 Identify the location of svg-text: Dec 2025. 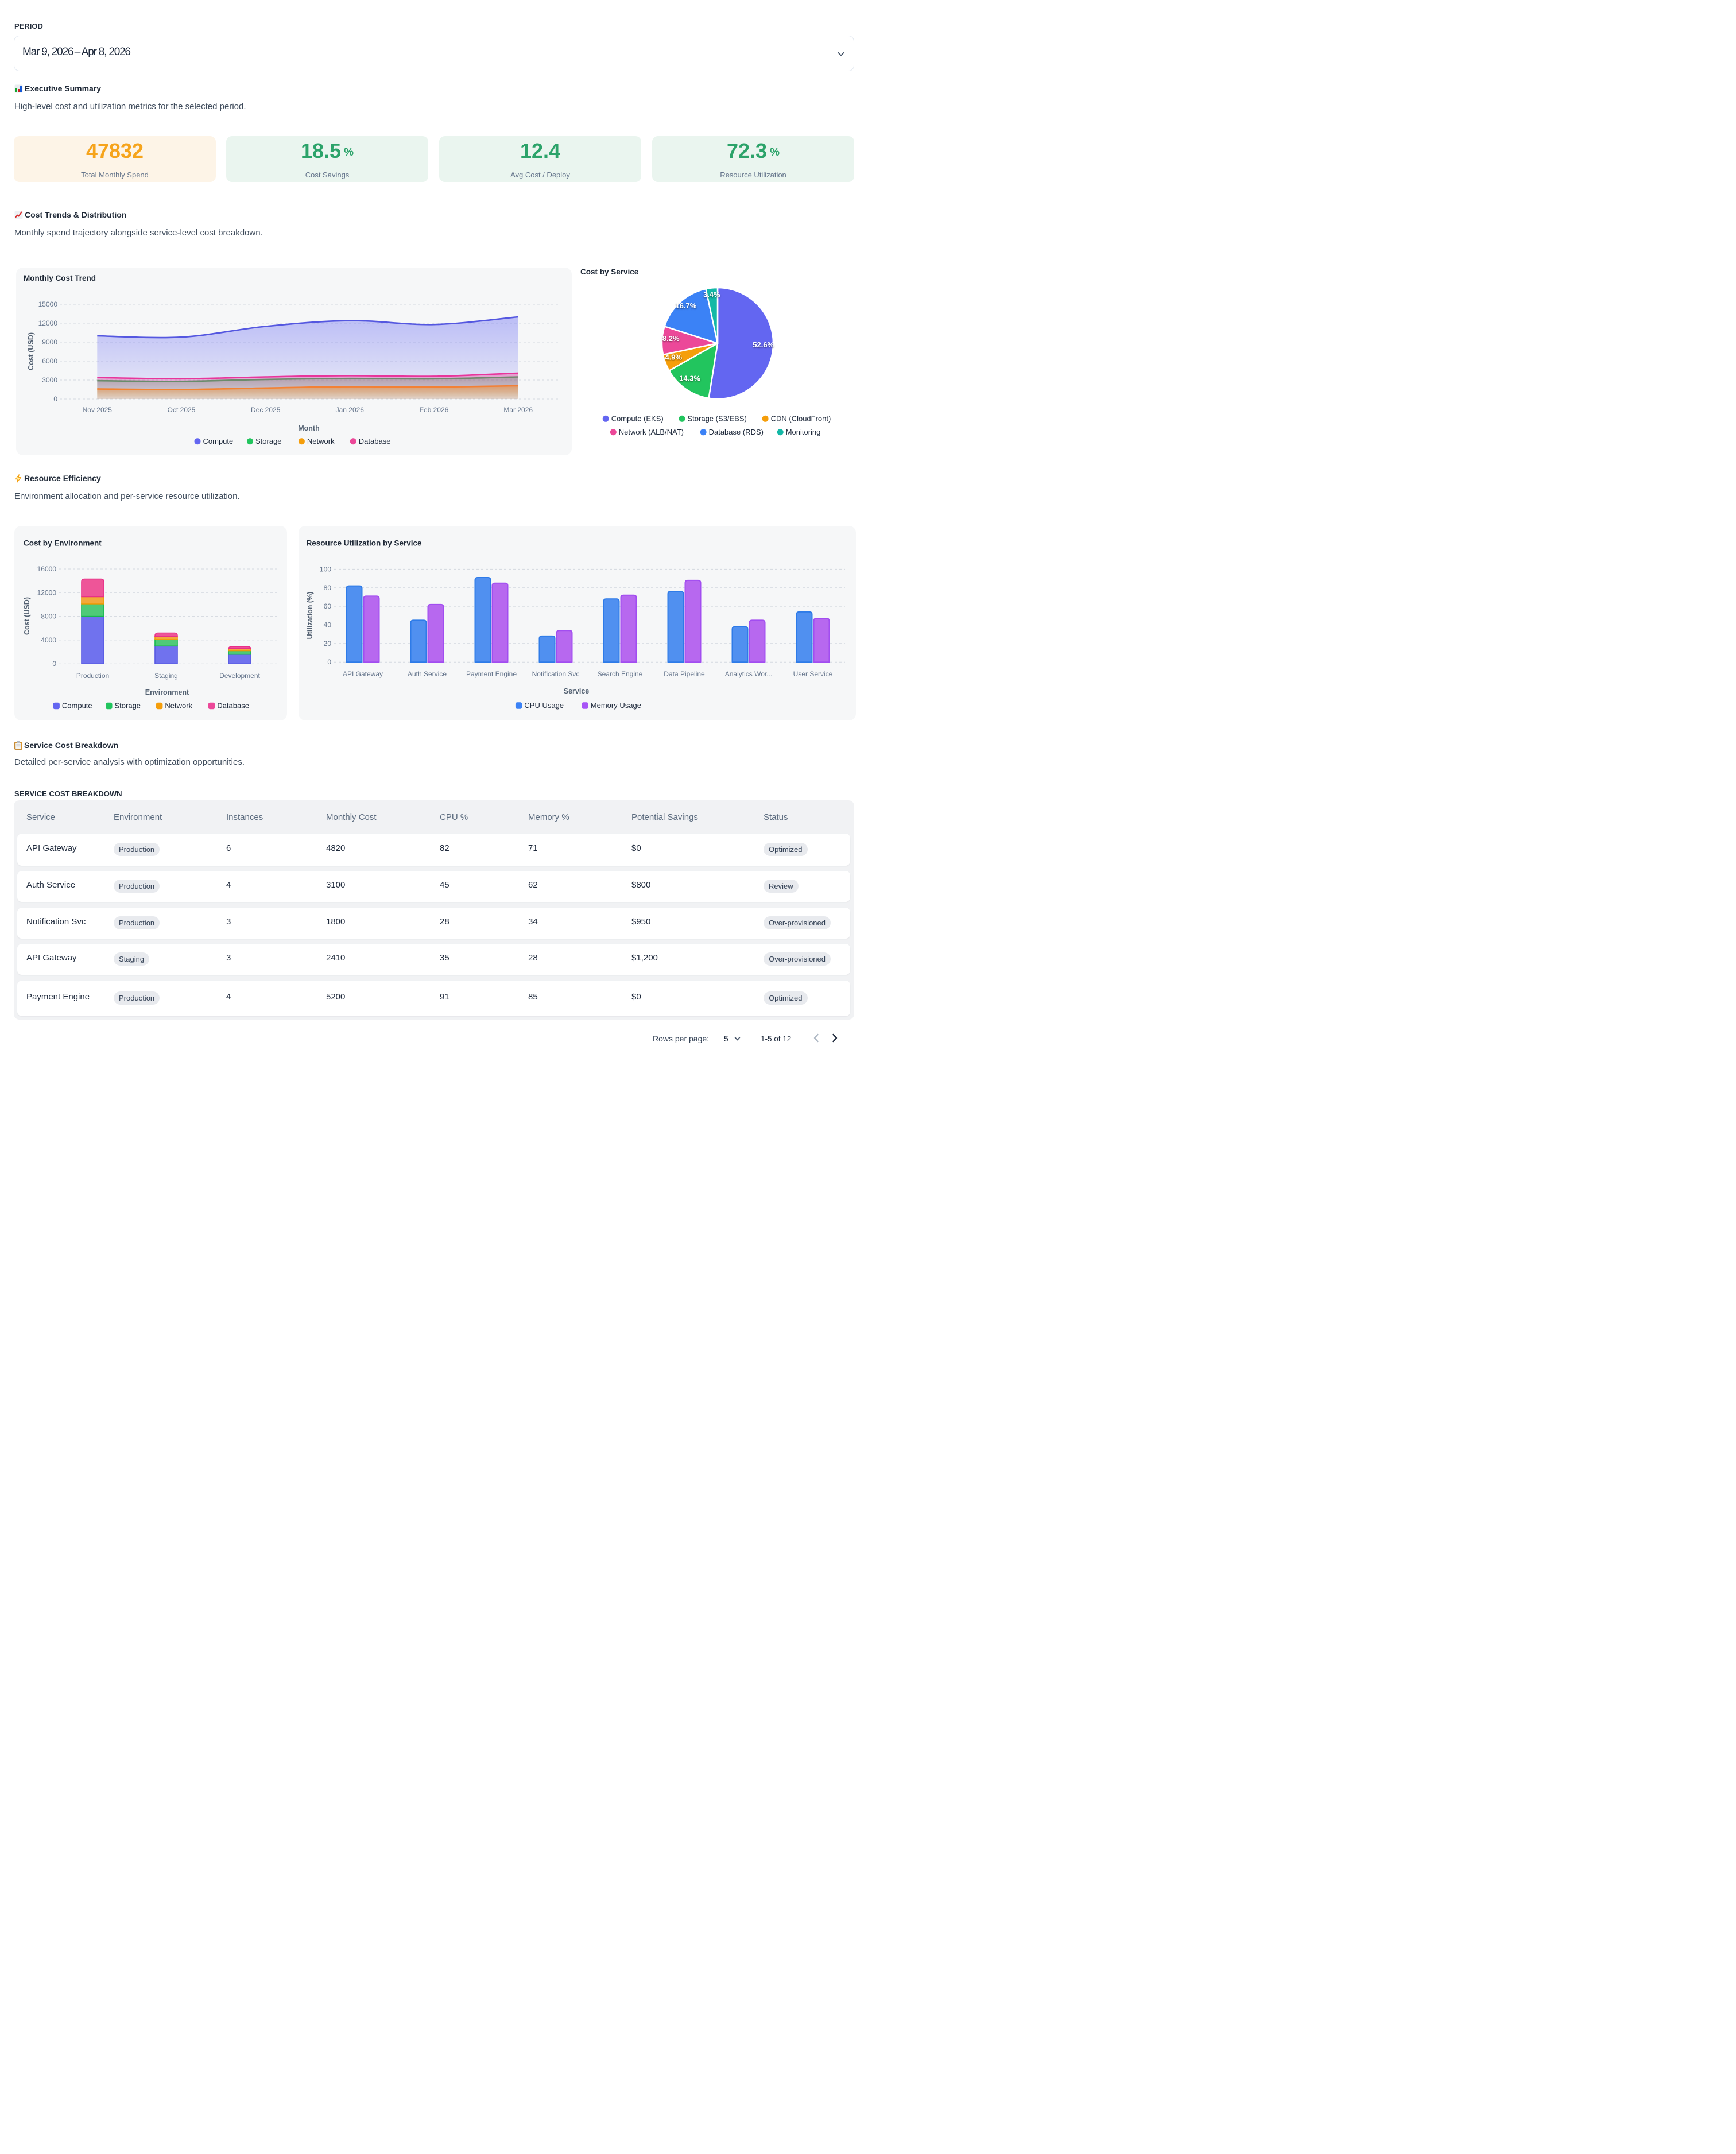
(266, 410).